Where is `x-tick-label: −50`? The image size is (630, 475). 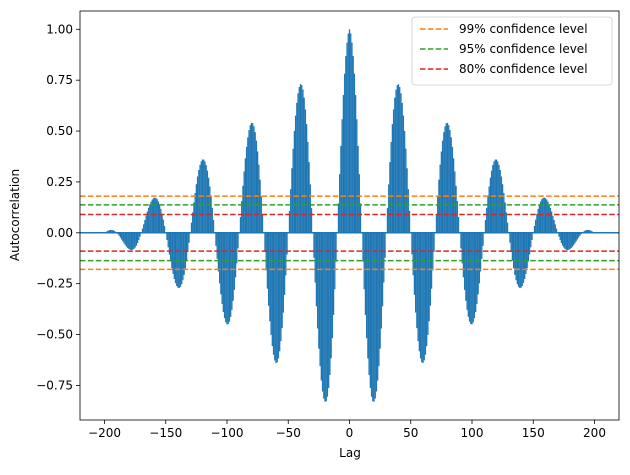
x-tick-label: −50 is located at coordinates (288, 433).